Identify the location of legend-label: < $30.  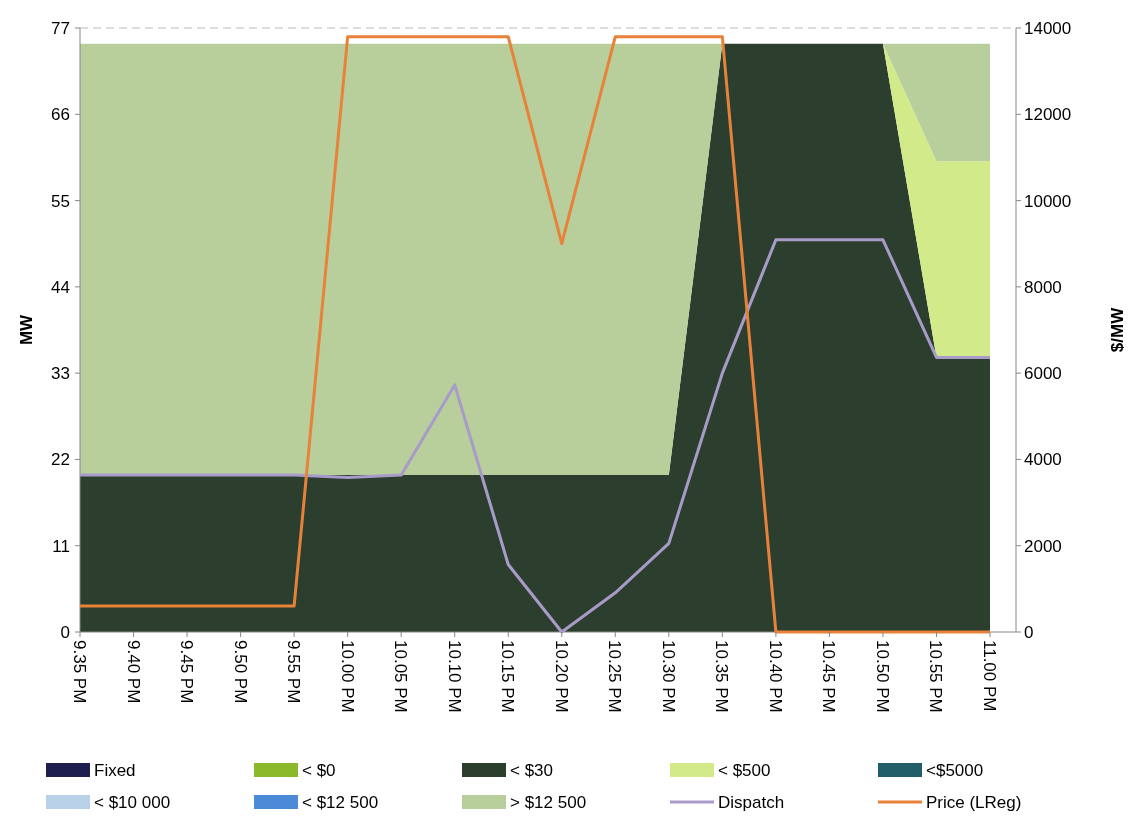
(532, 770).